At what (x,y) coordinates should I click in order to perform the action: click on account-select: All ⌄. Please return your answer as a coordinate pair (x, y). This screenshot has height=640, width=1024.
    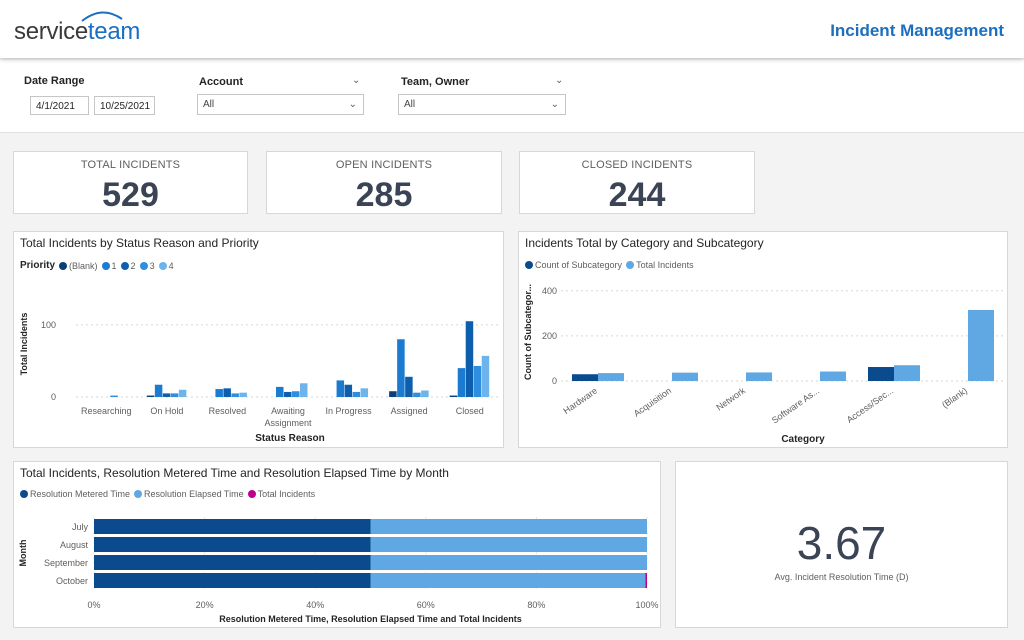
    Looking at the image, I should click on (280, 104).